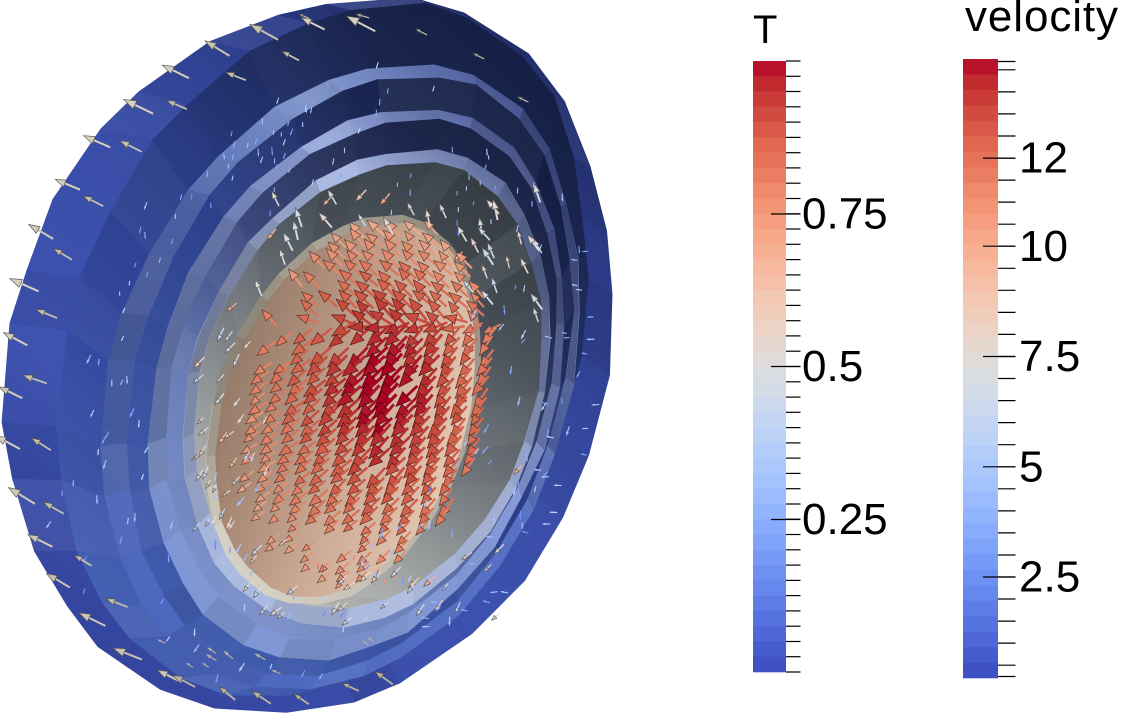 The height and width of the screenshot is (724, 1123). Describe the element at coordinates (1043, 246) in the screenshot. I see `svg-text: 10` at that location.